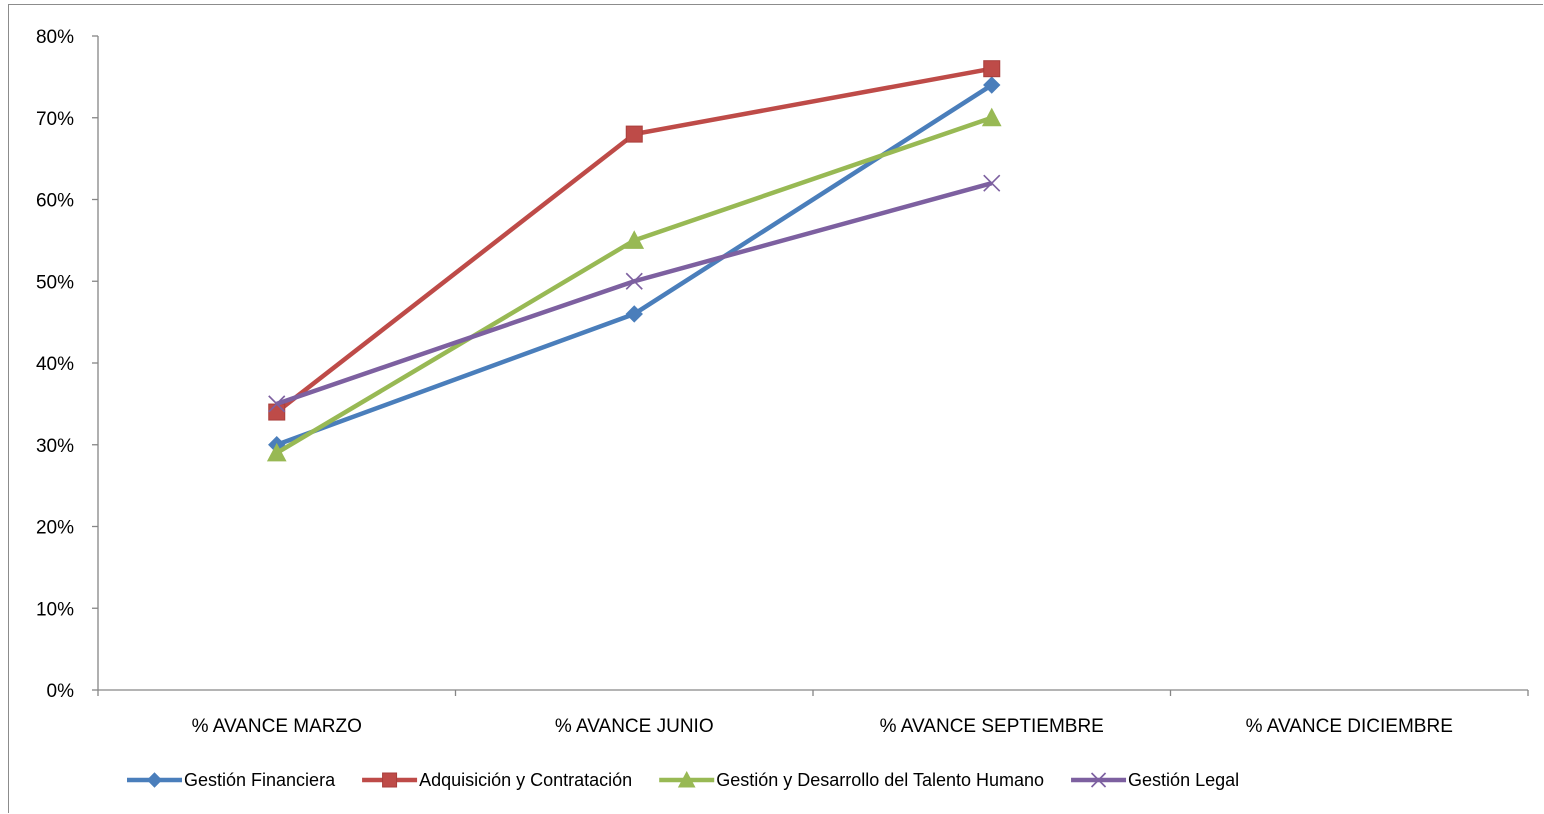 This screenshot has width=1544, height=814. What do you see at coordinates (260, 780) in the screenshot?
I see `legend-label: Gestión Financiera` at bounding box center [260, 780].